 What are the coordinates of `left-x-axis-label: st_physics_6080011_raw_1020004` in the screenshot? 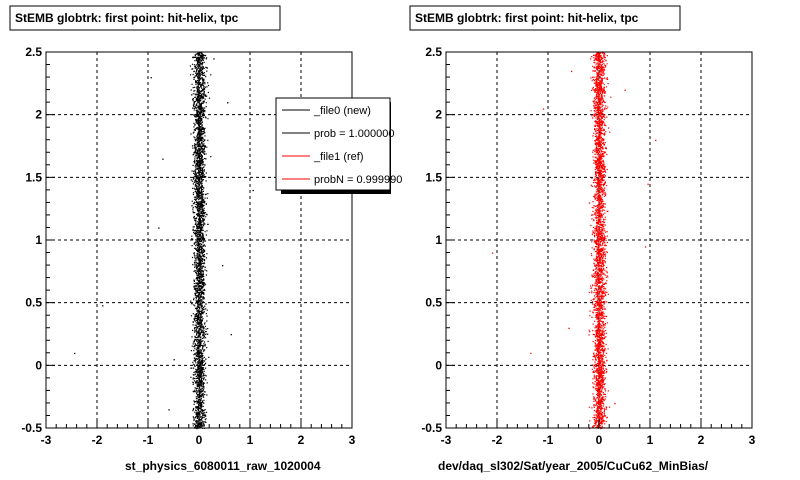 It's located at (223, 466).